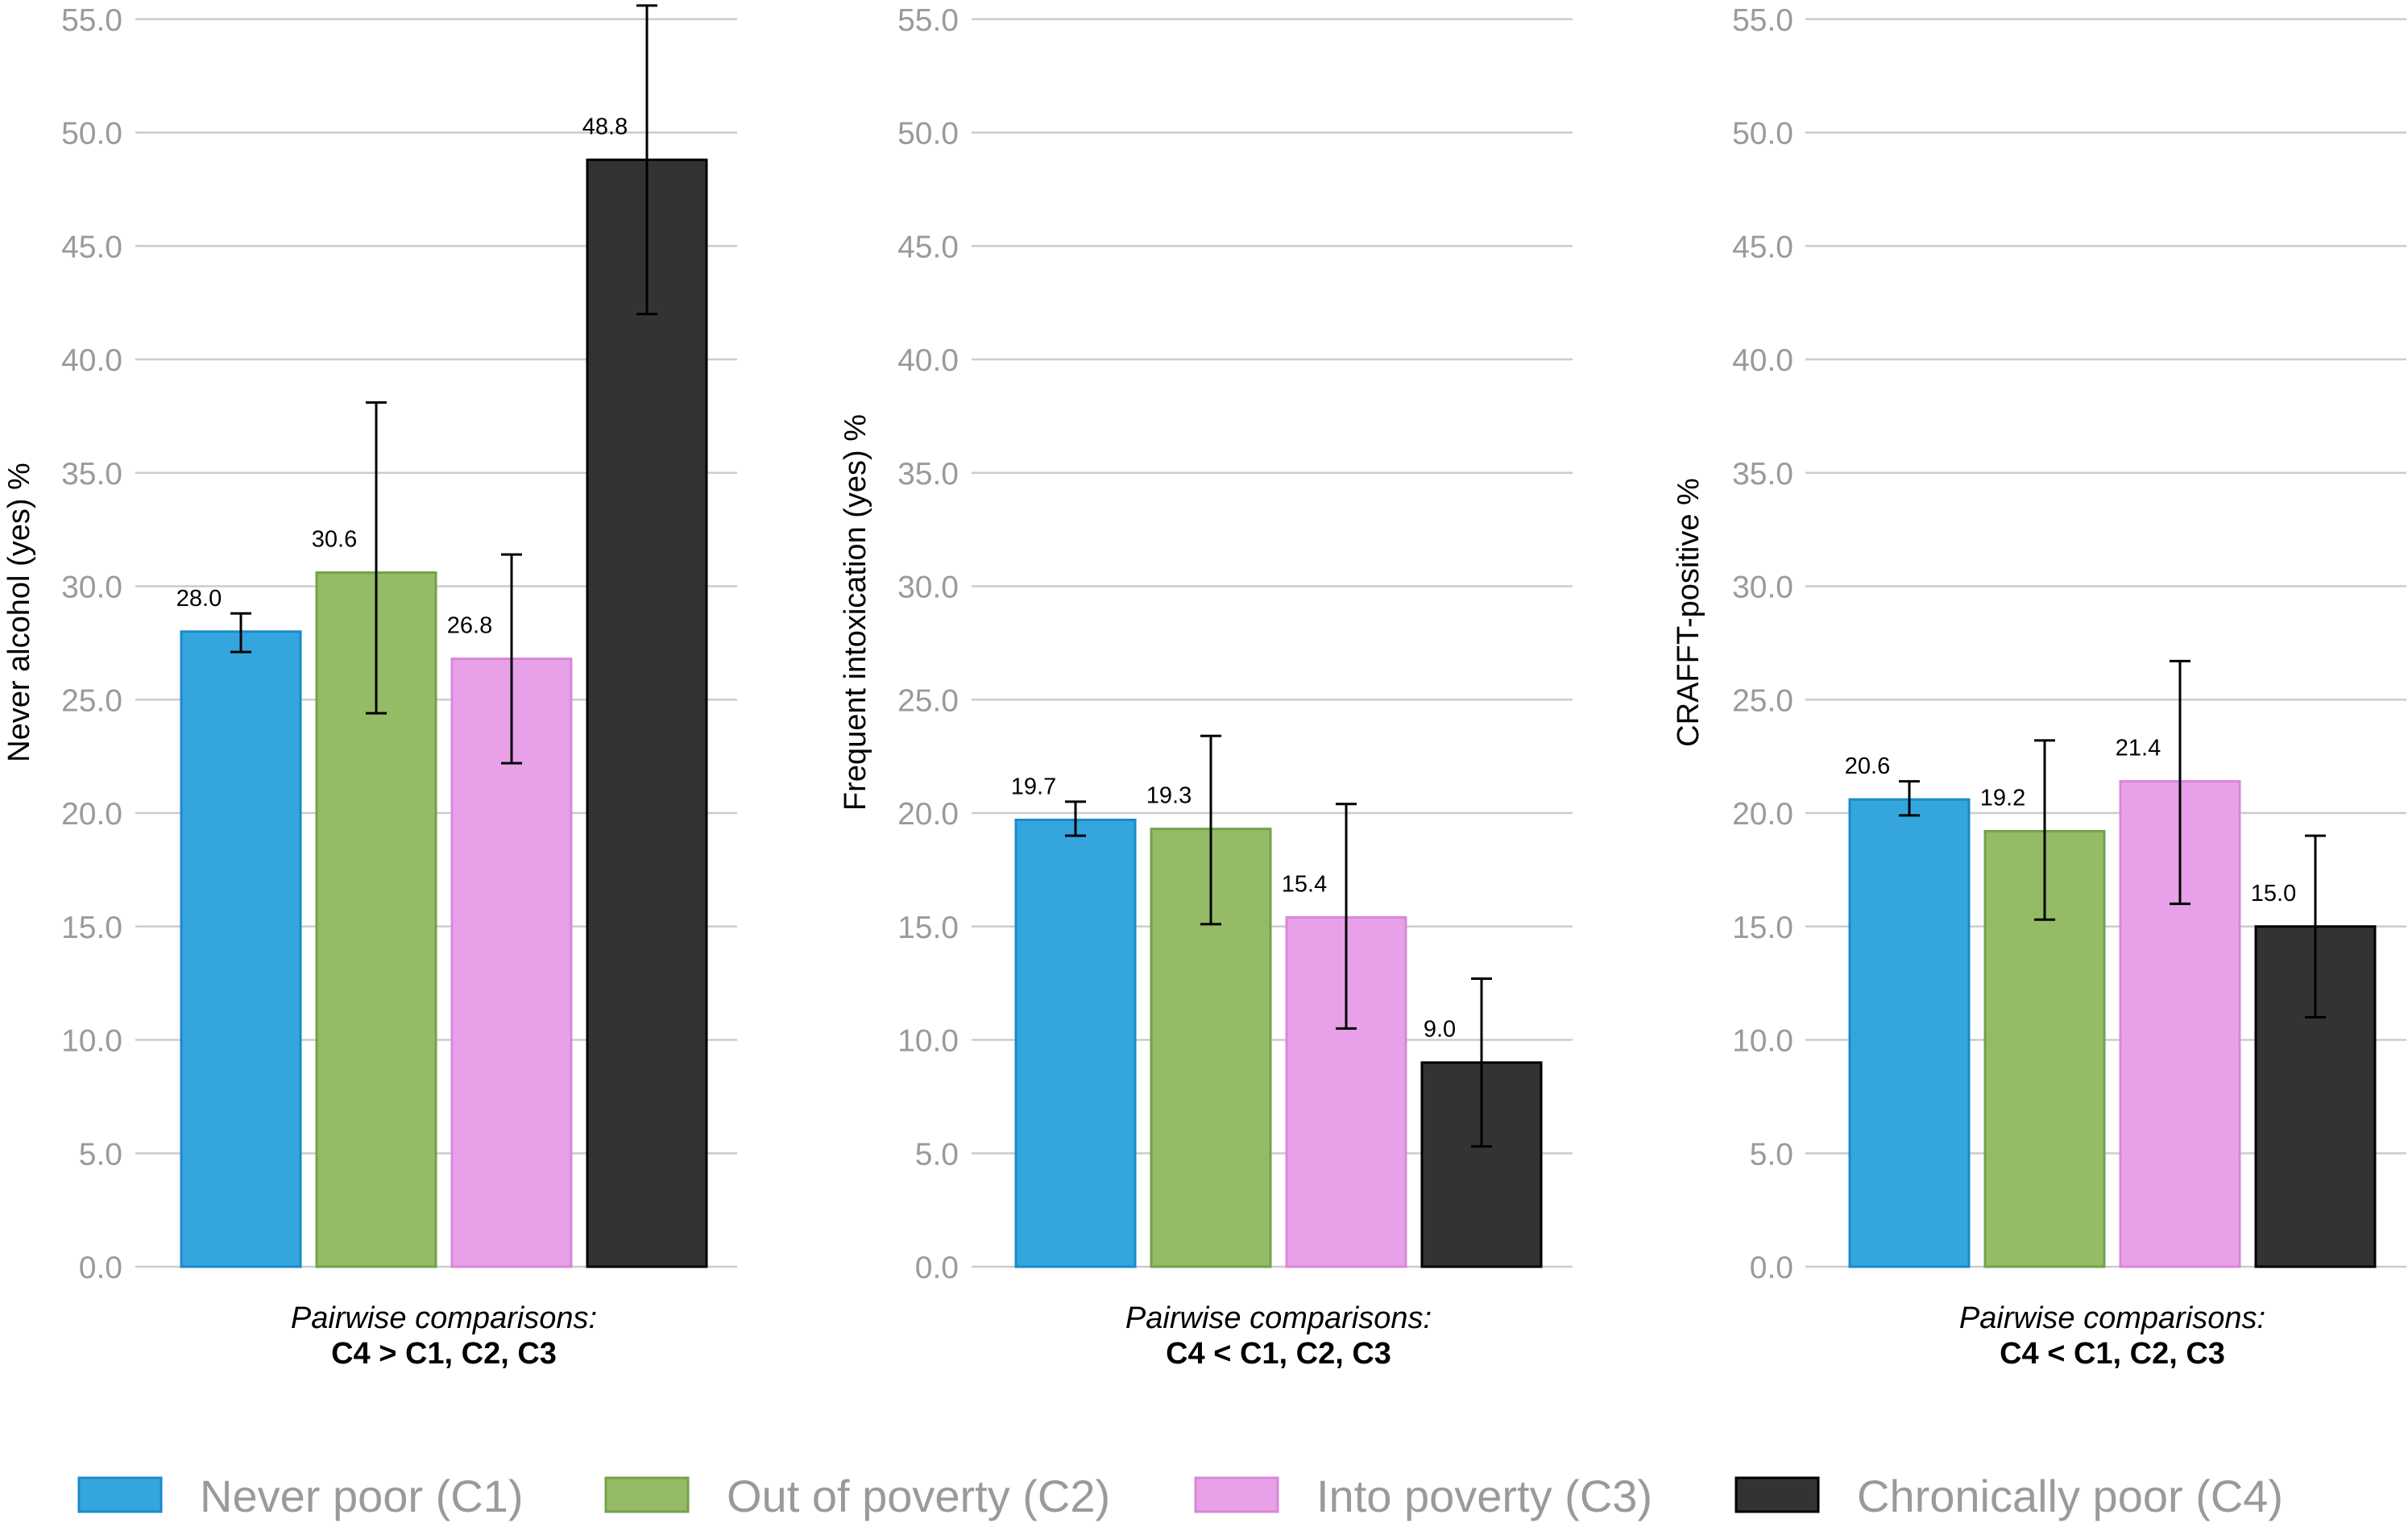  Describe the element at coordinates (647, 1494) in the screenshot. I see `legend-swatch-c2` at that location.